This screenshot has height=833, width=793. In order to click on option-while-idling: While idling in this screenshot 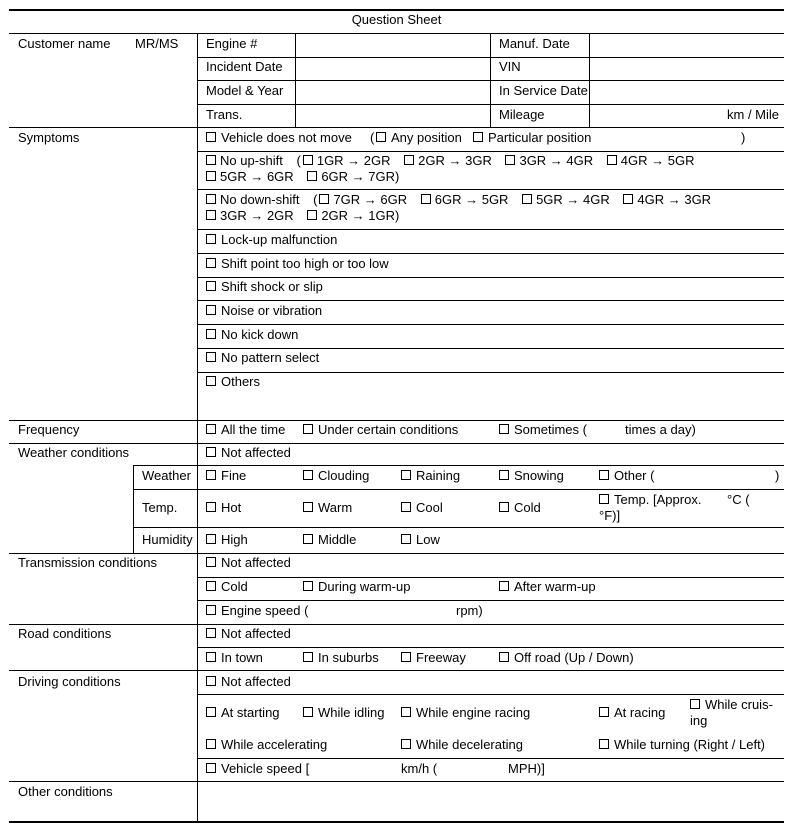, I will do `click(343, 713)`.